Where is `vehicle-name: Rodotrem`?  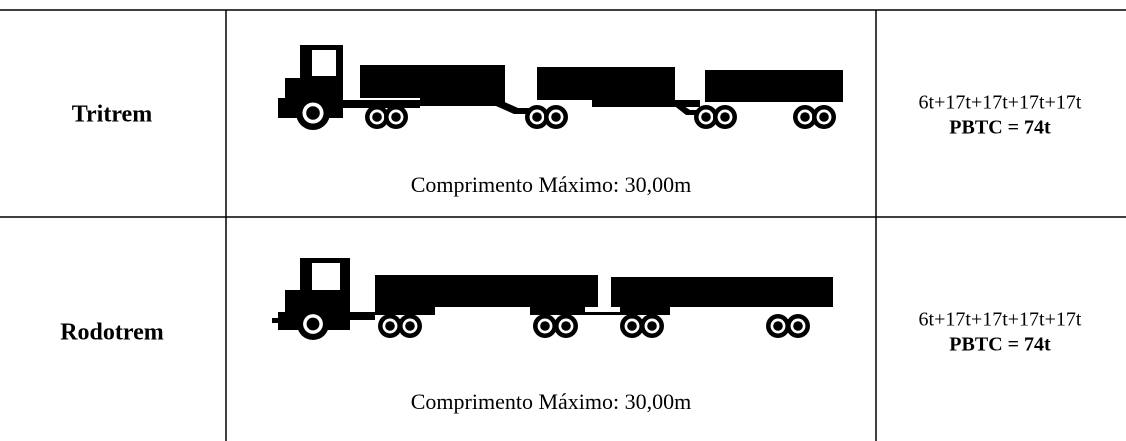
vehicle-name: Rodotrem is located at coordinates (112, 333).